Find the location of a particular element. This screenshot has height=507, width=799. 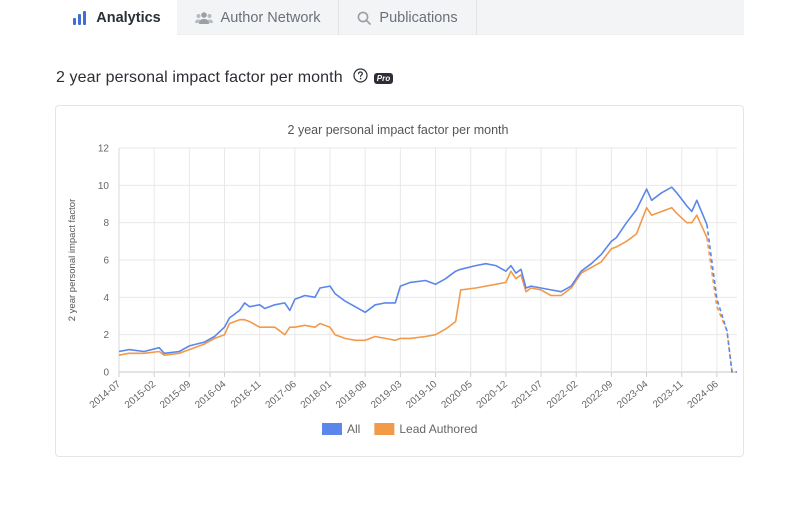

section-title: 2 year personal impact factor per month is located at coordinates (199, 77).